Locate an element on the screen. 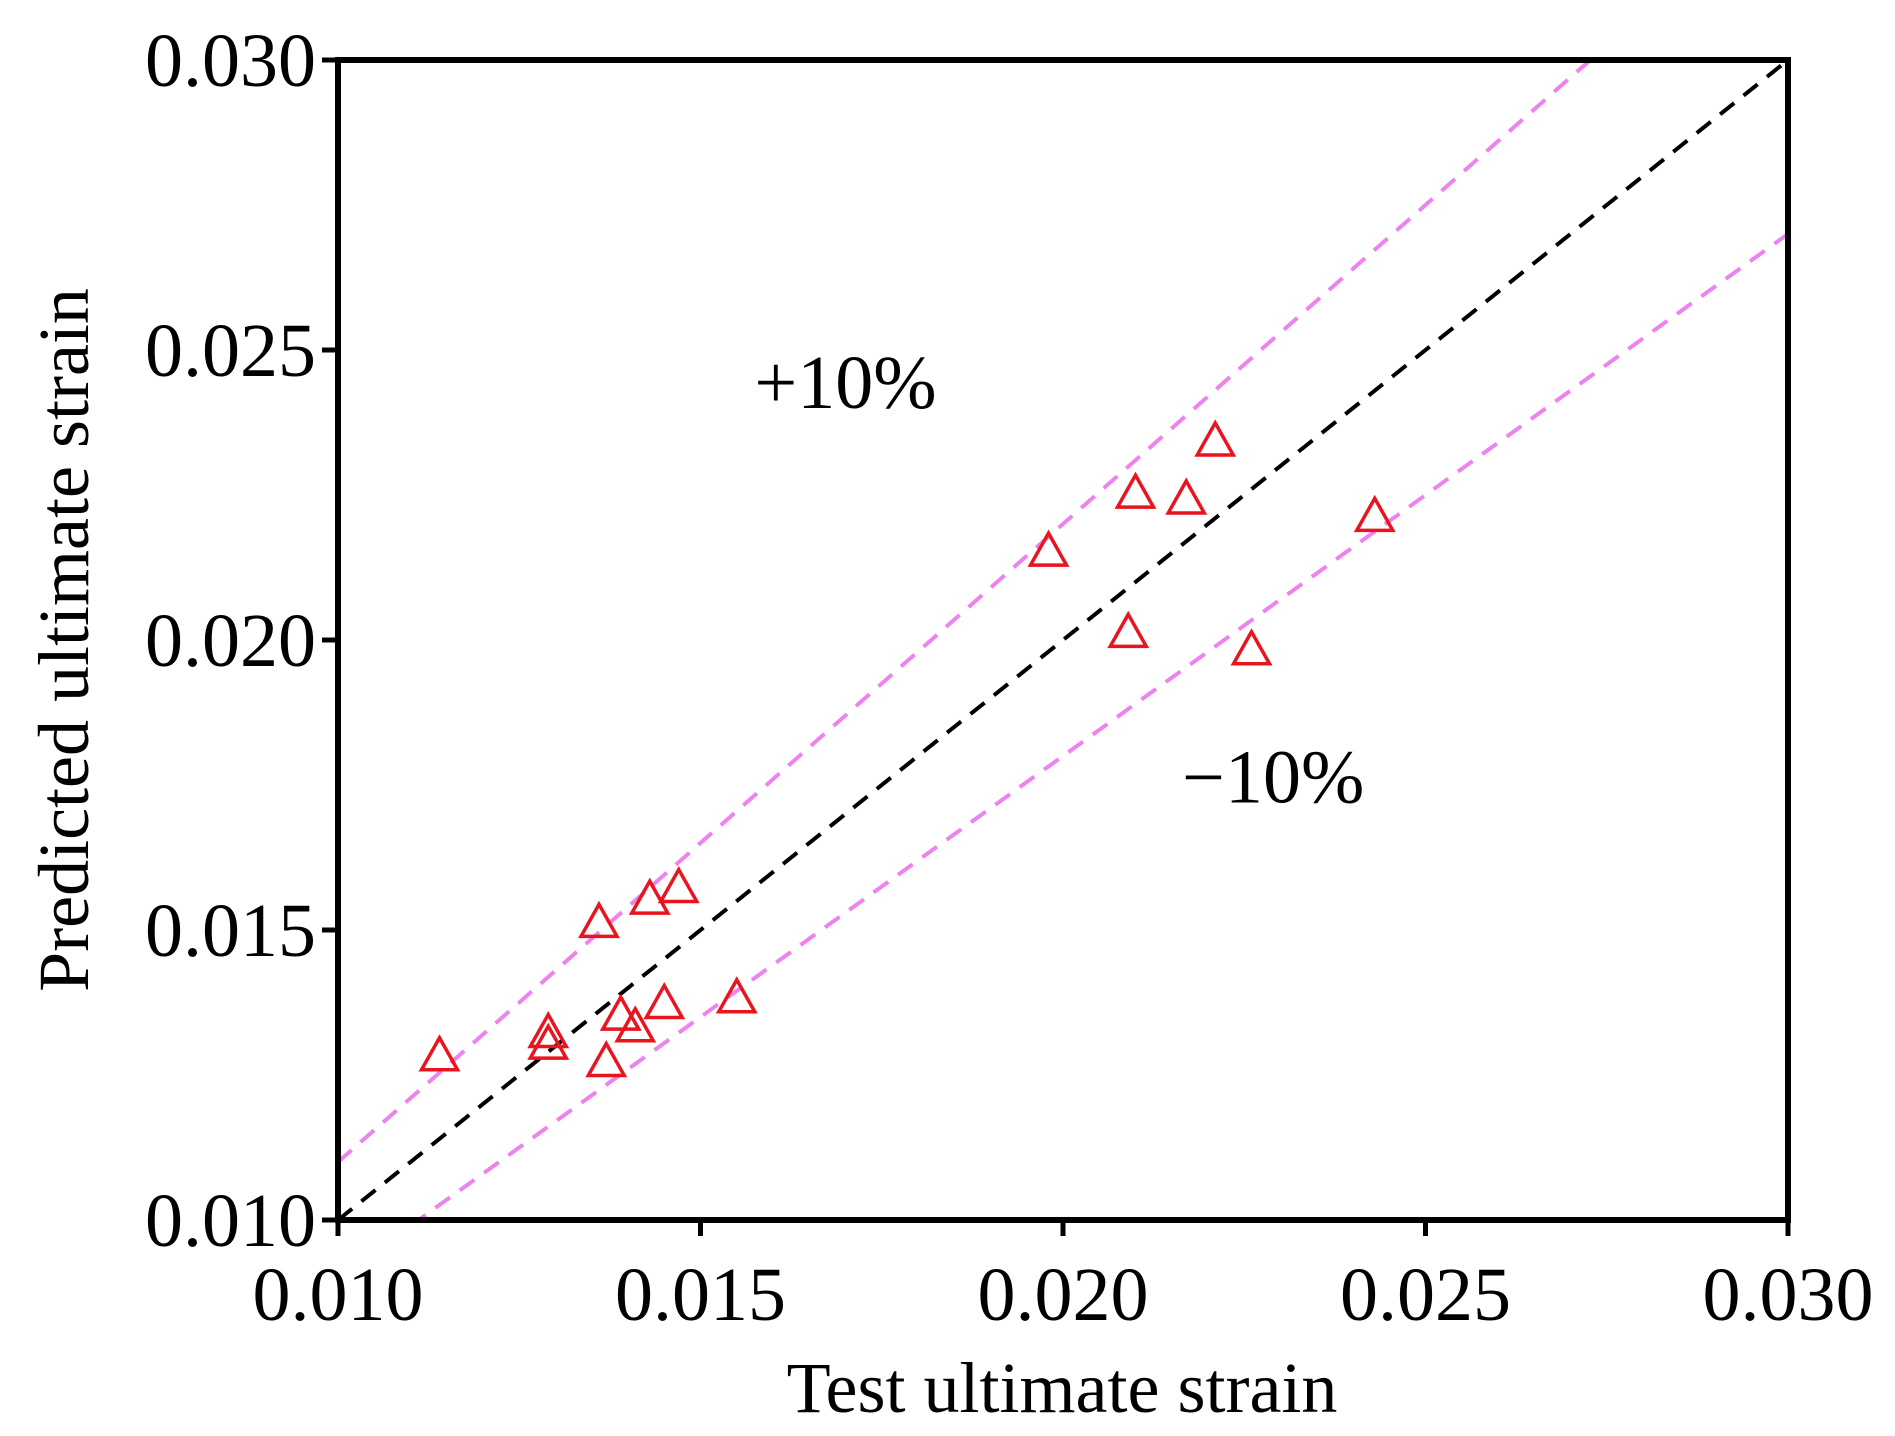  y-tick-label: 0.025 is located at coordinates (230, 351).